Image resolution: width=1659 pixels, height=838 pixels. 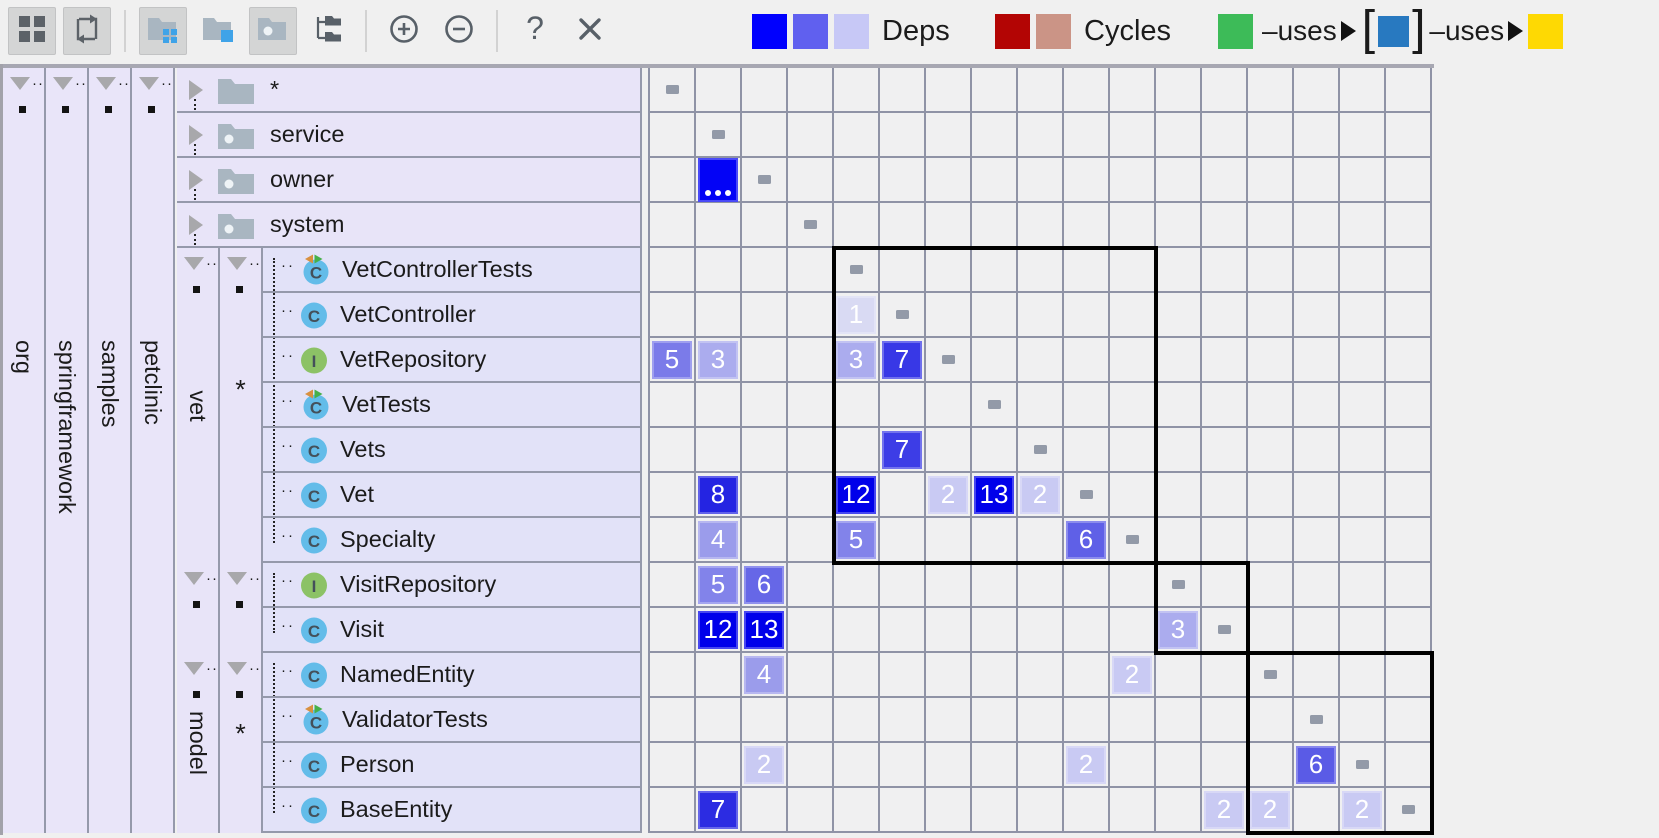 What do you see at coordinates (1409, 360) in the screenshot?
I see `matrix-cell-vetrepository--baseentity` at bounding box center [1409, 360].